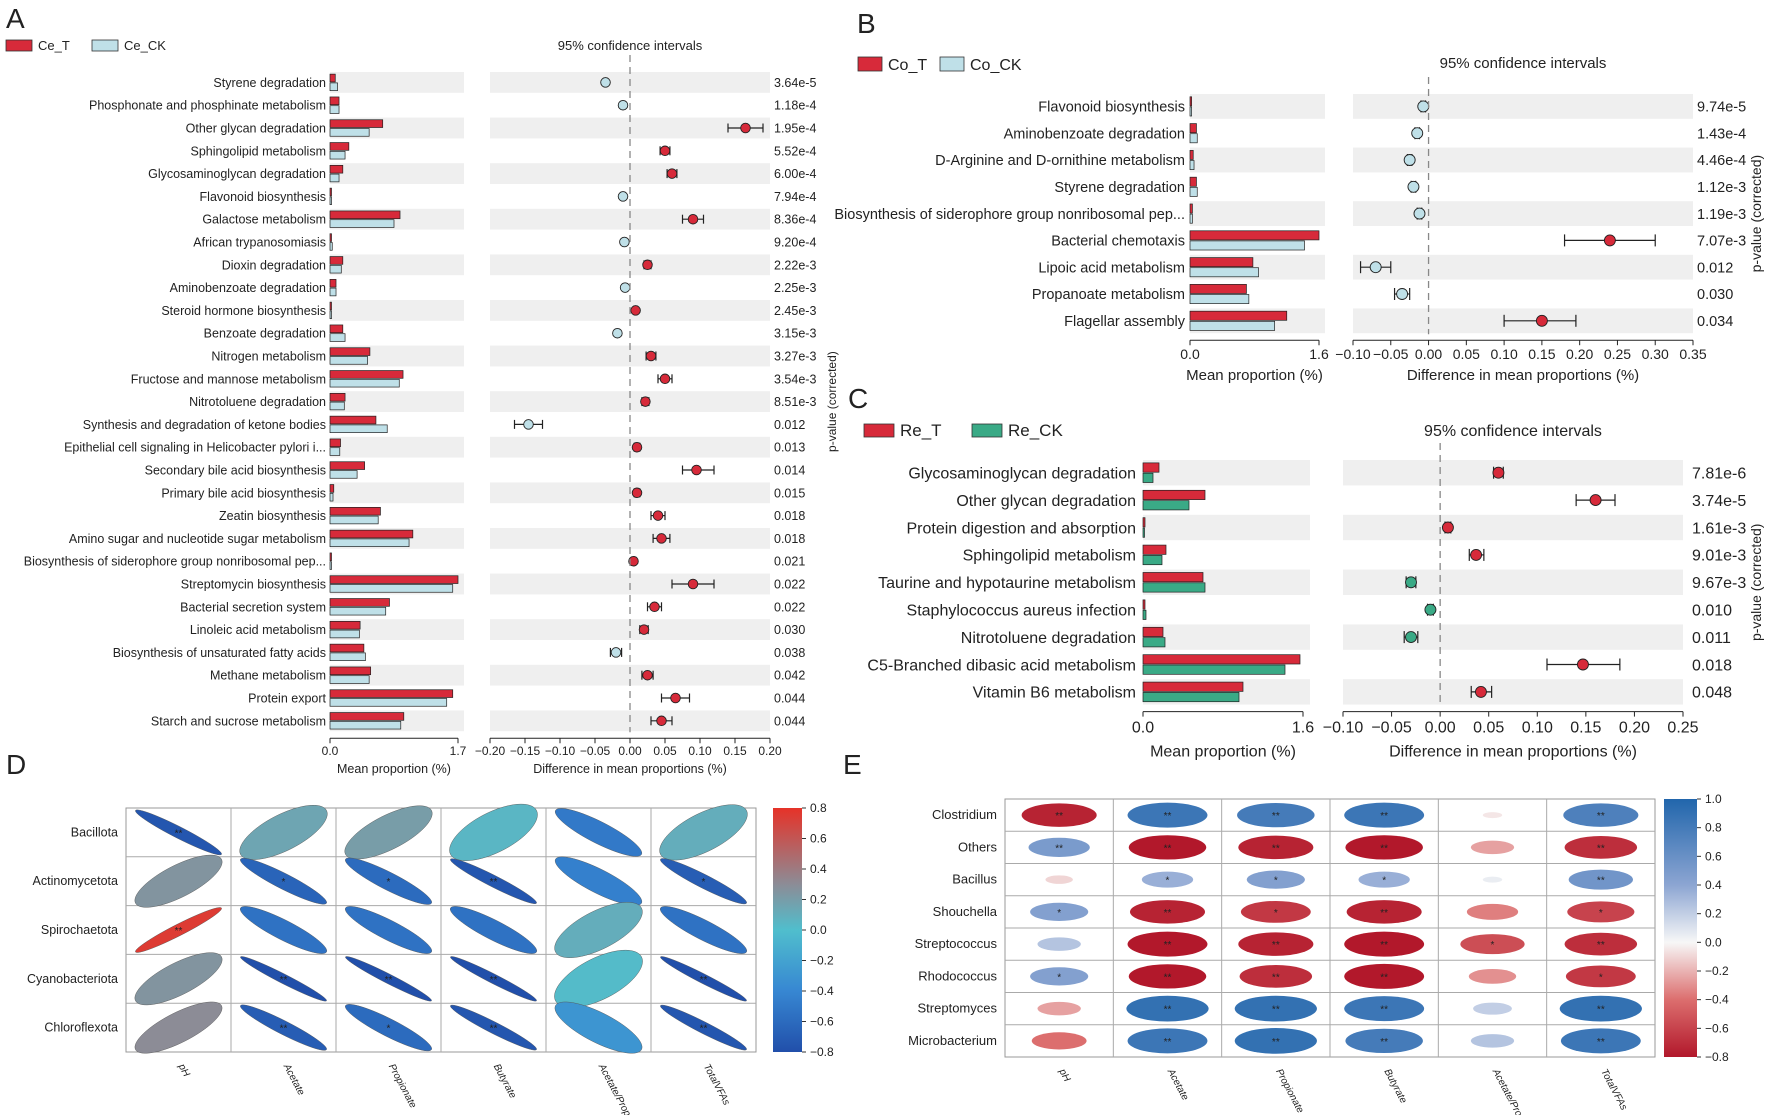 Image resolution: width=1772 pixels, height=1115 pixels. Describe the element at coordinates (1712, 665) in the screenshot. I see `p-value: 0.018` at that location.